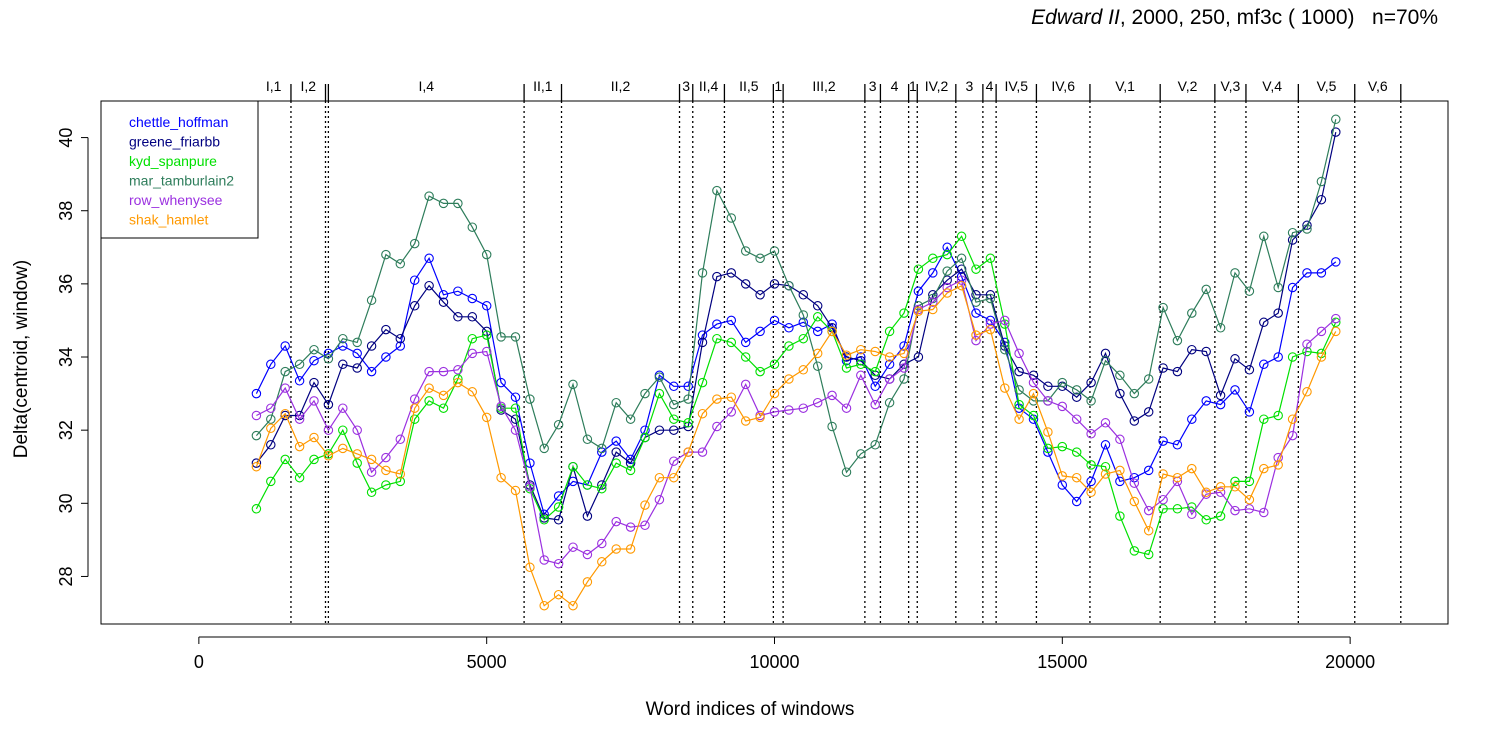 This screenshot has width=1500, height=750. Describe the element at coordinates (969, 86) in the screenshot. I see `scene-label: 3` at that location.